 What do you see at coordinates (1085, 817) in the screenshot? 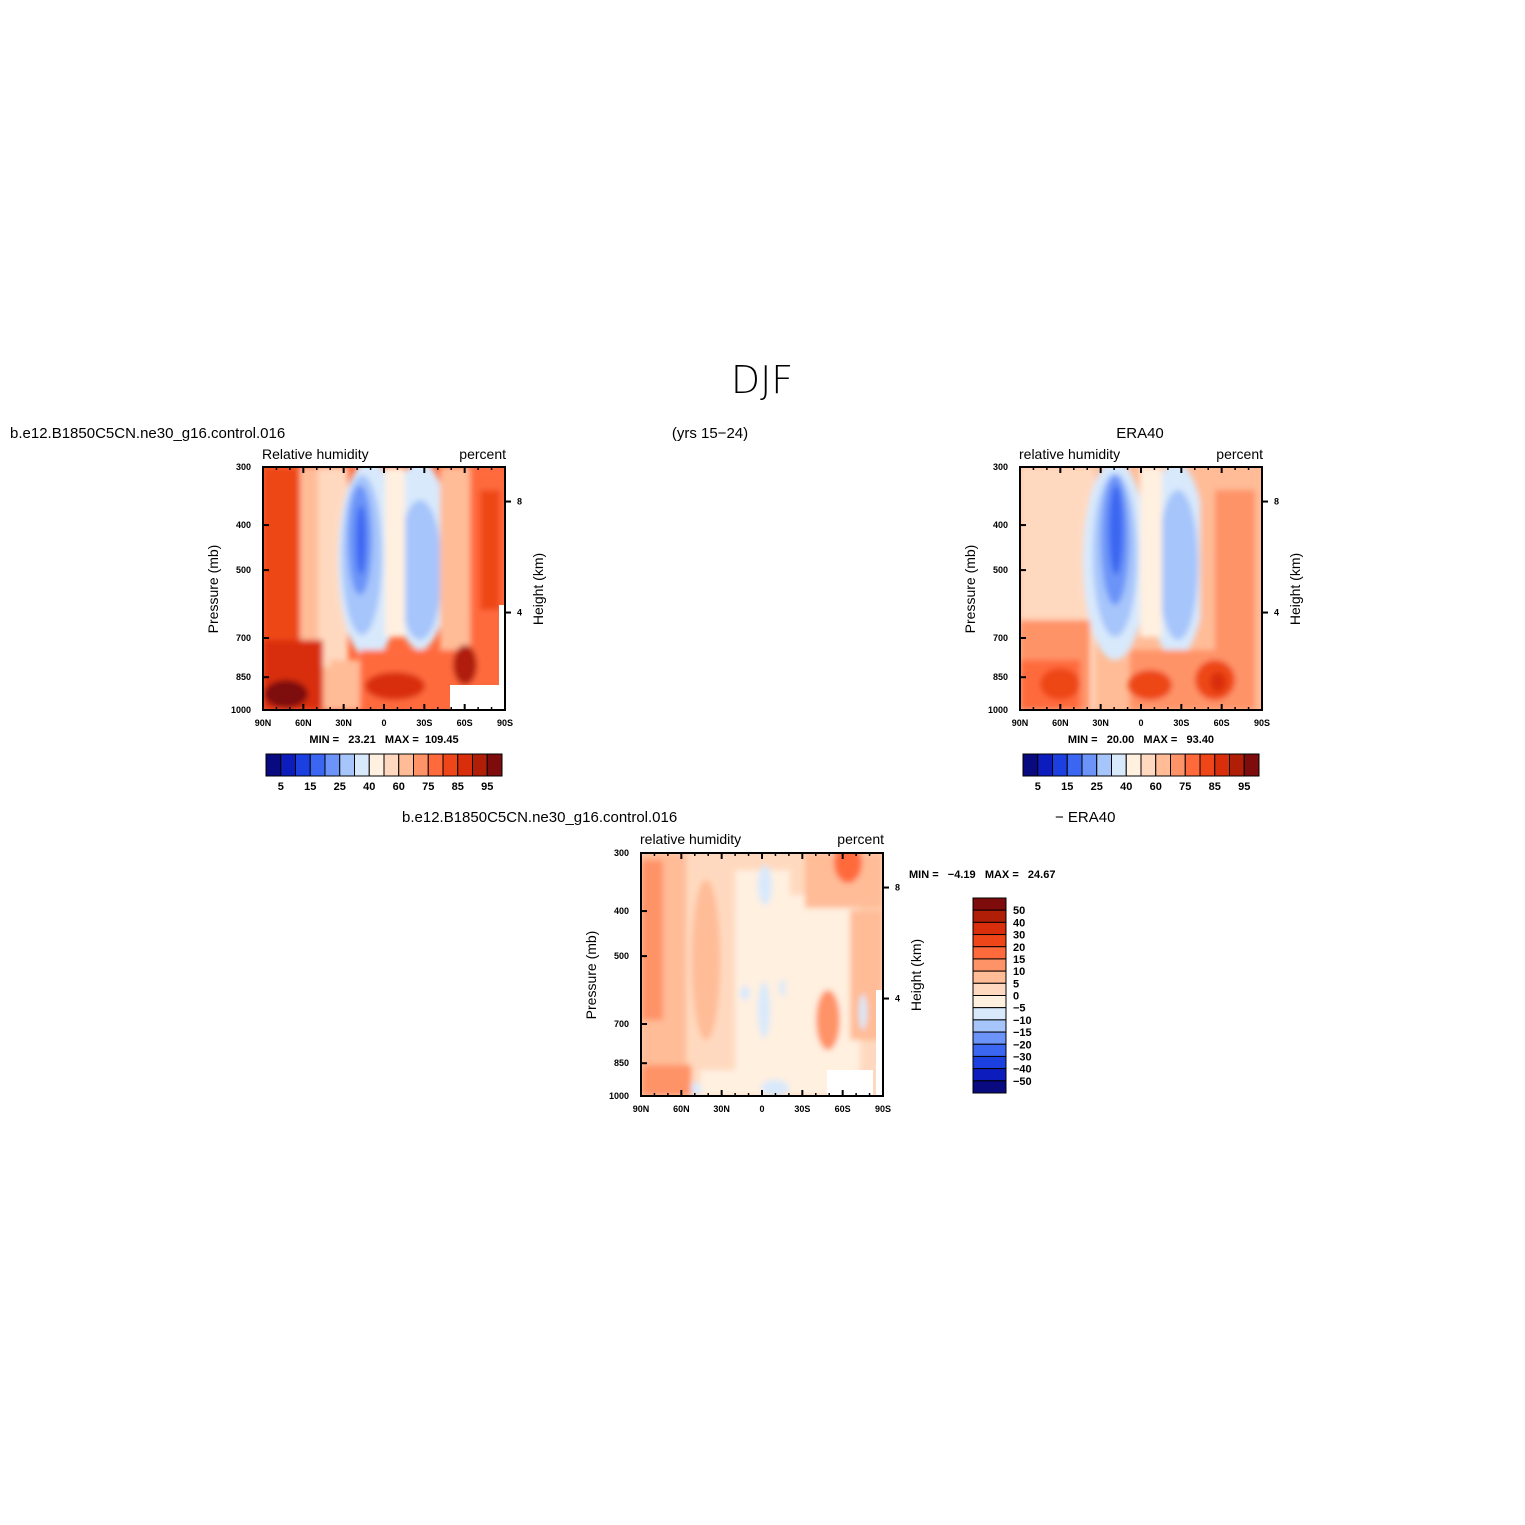
I see `panel-diff-case2: − ERA40` at bounding box center [1085, 817].